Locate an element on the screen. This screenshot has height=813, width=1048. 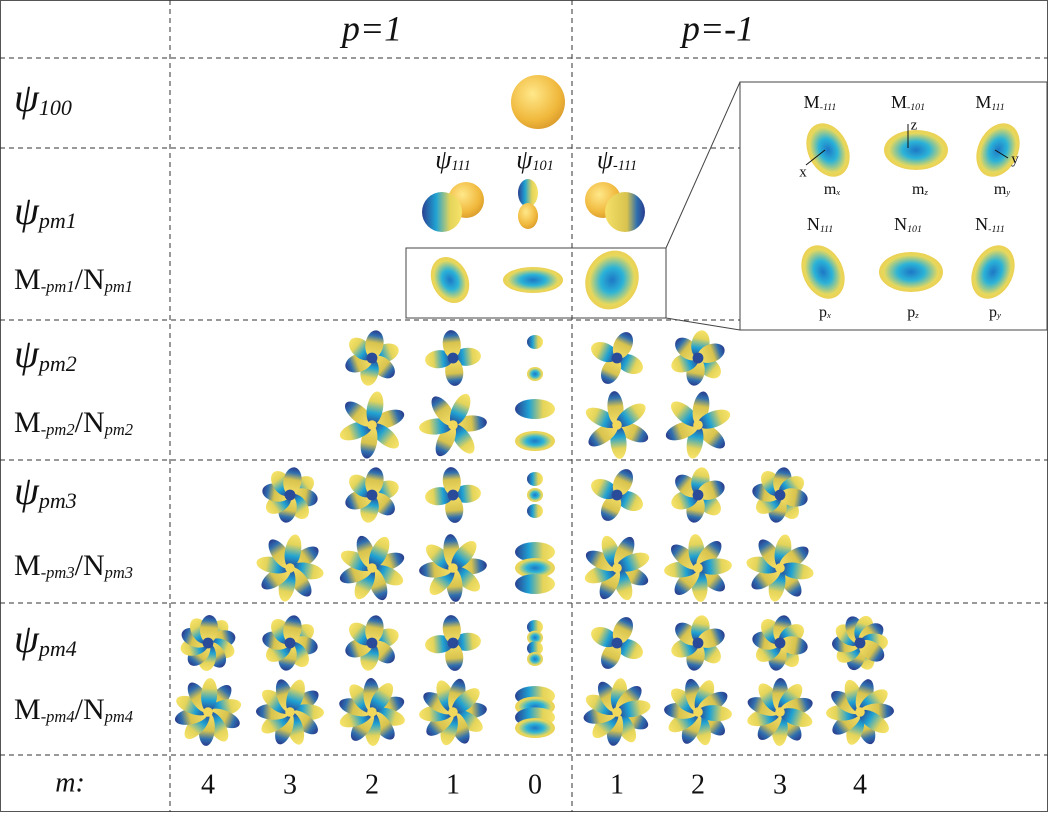
m-value: 1 is located at coordinates (453, 784).